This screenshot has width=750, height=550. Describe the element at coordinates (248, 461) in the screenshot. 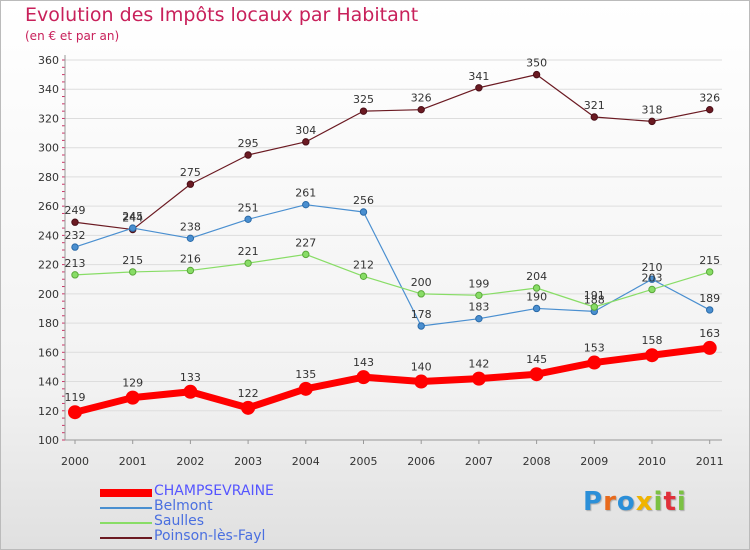

I see `x-tick-label: 2003` at that location.